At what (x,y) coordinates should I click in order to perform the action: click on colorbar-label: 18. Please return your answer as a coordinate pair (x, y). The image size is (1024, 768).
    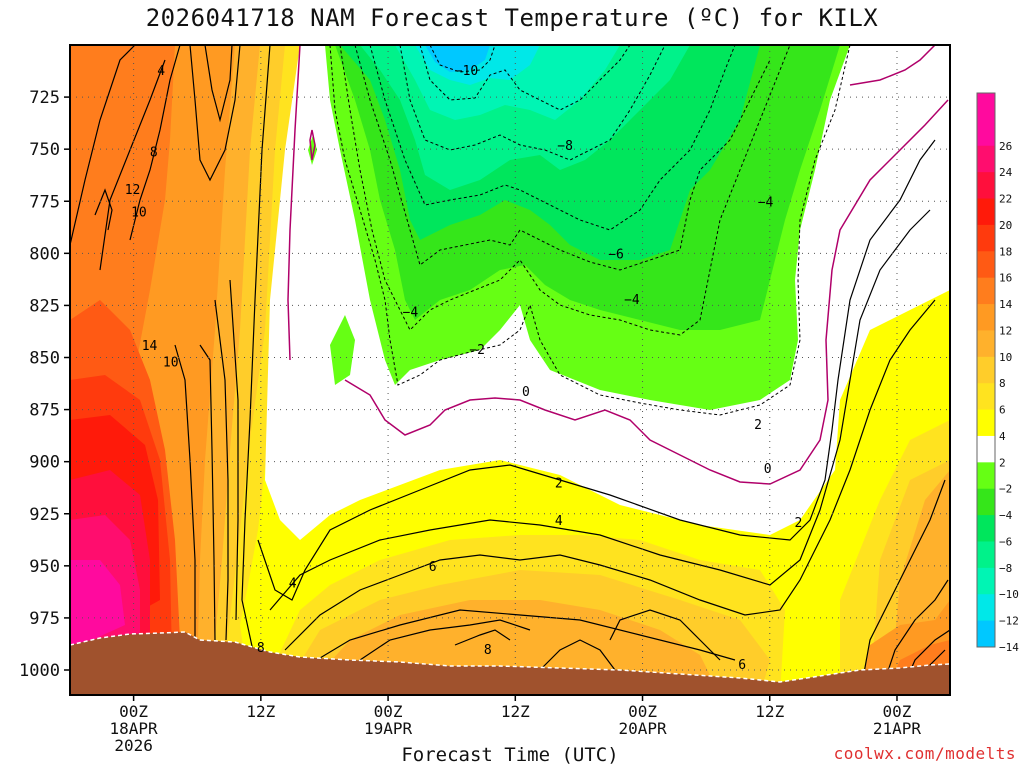
    Looking at the image, I should click on (1005, 251).